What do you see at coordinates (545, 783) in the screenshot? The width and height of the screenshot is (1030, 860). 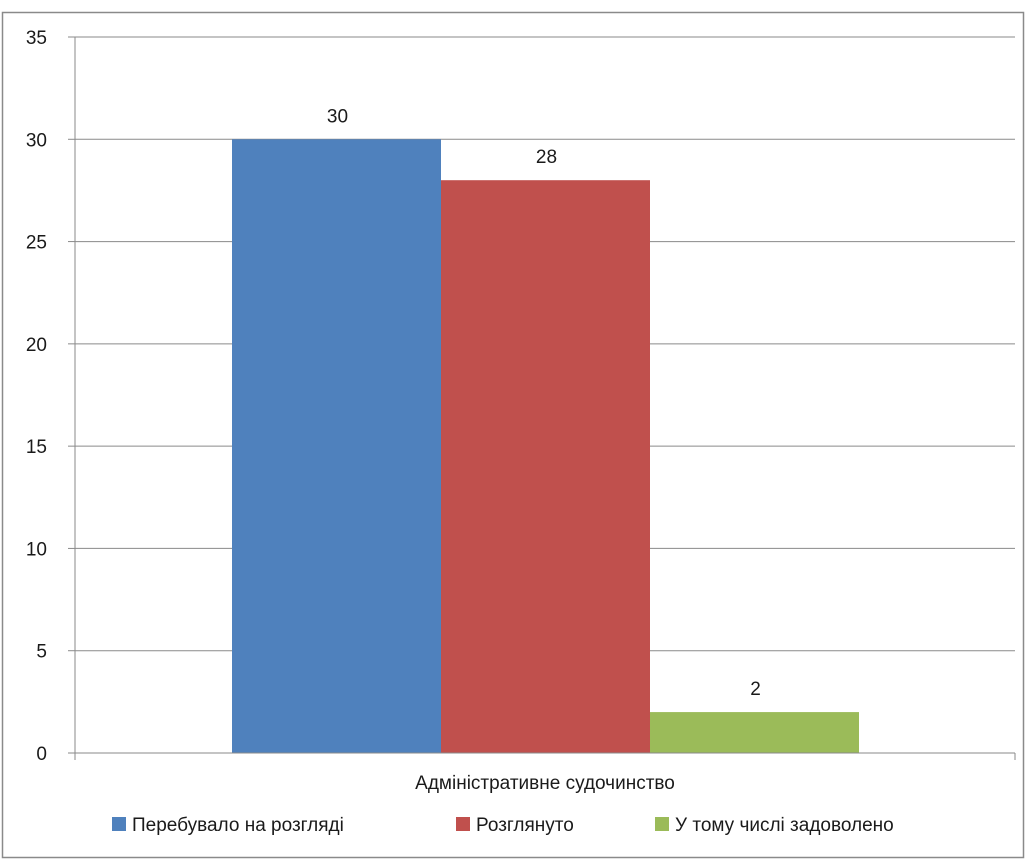 I see `category-label: Адміністративне судочинство` at bounding box center [545, 783].